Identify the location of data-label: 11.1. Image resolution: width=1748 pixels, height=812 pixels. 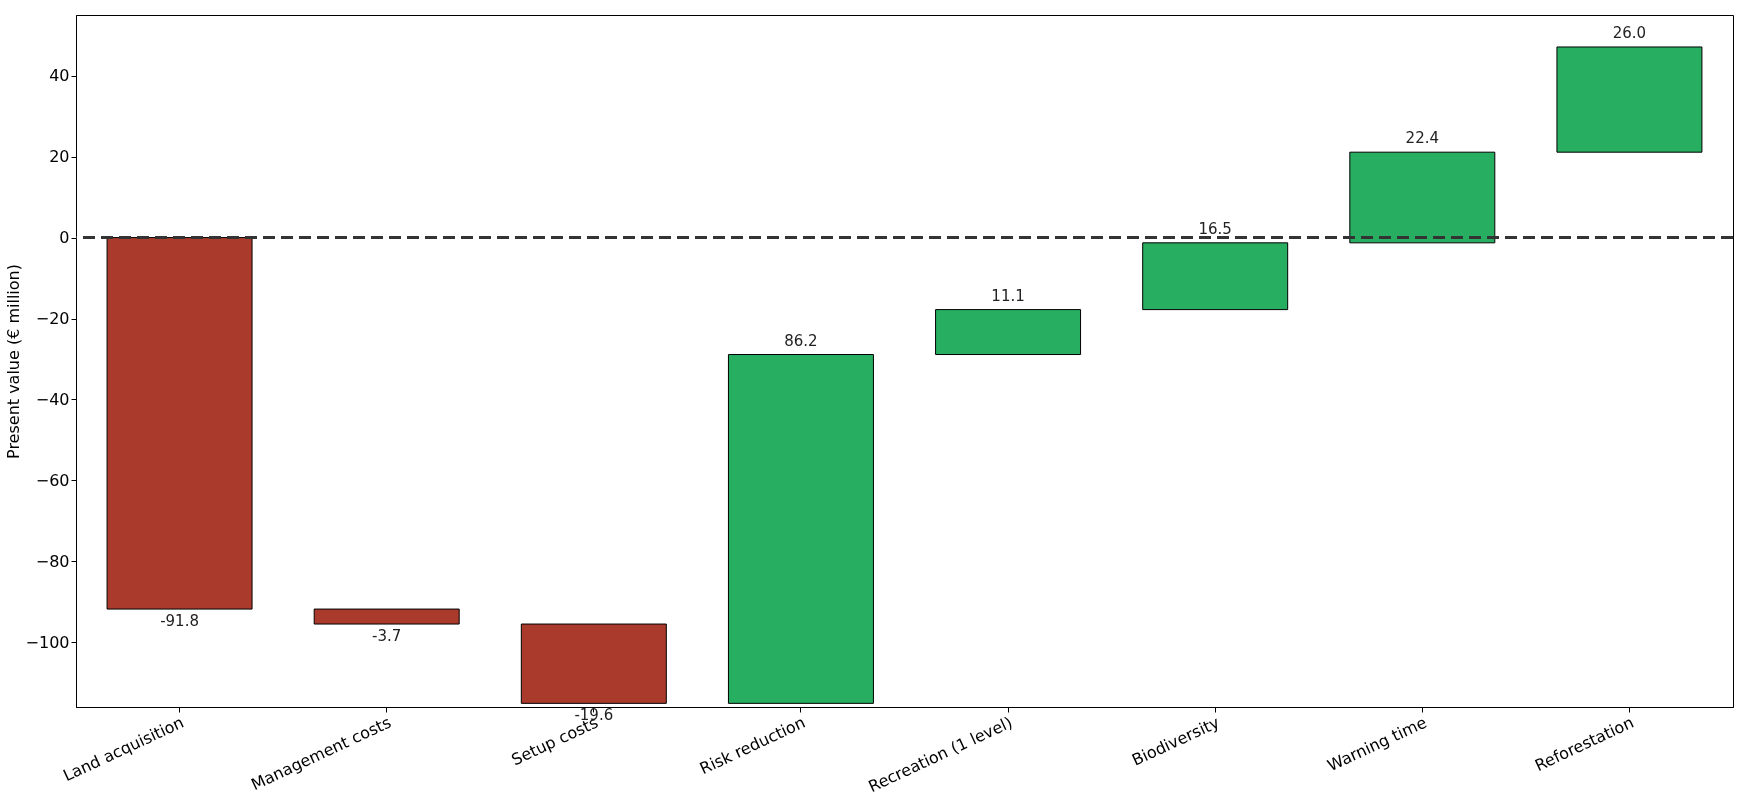
(1008, 295).